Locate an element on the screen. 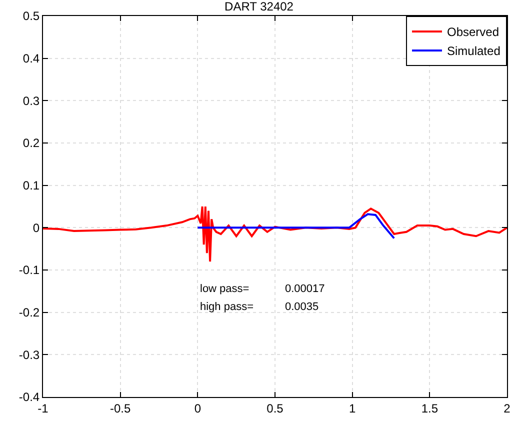 The height and width of the screenshot is (423, 518). y-tick-label: 0.1 is located at coordinates (31, 185).